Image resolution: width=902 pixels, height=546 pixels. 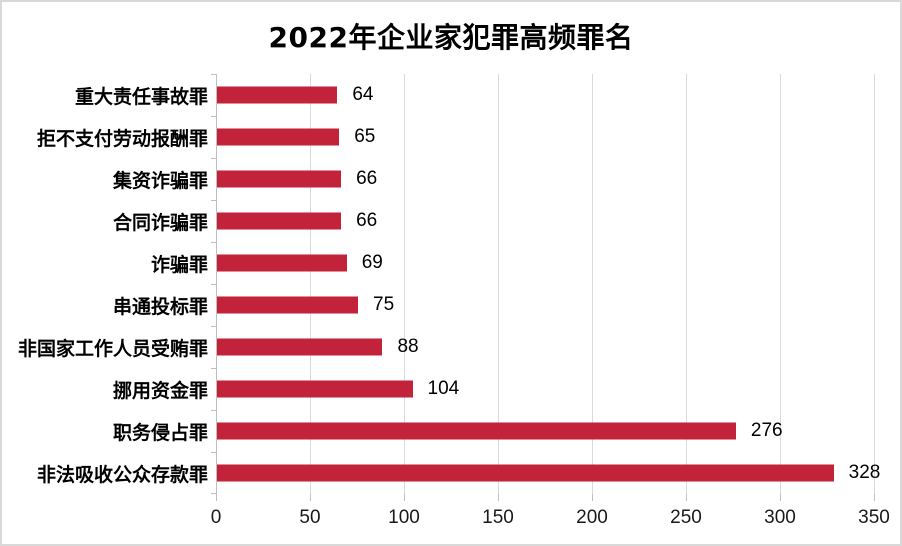 What do you see at coordinates (372, 262) in the screenshot?
I see `value-label: 69` at bounding box center [372, 262].